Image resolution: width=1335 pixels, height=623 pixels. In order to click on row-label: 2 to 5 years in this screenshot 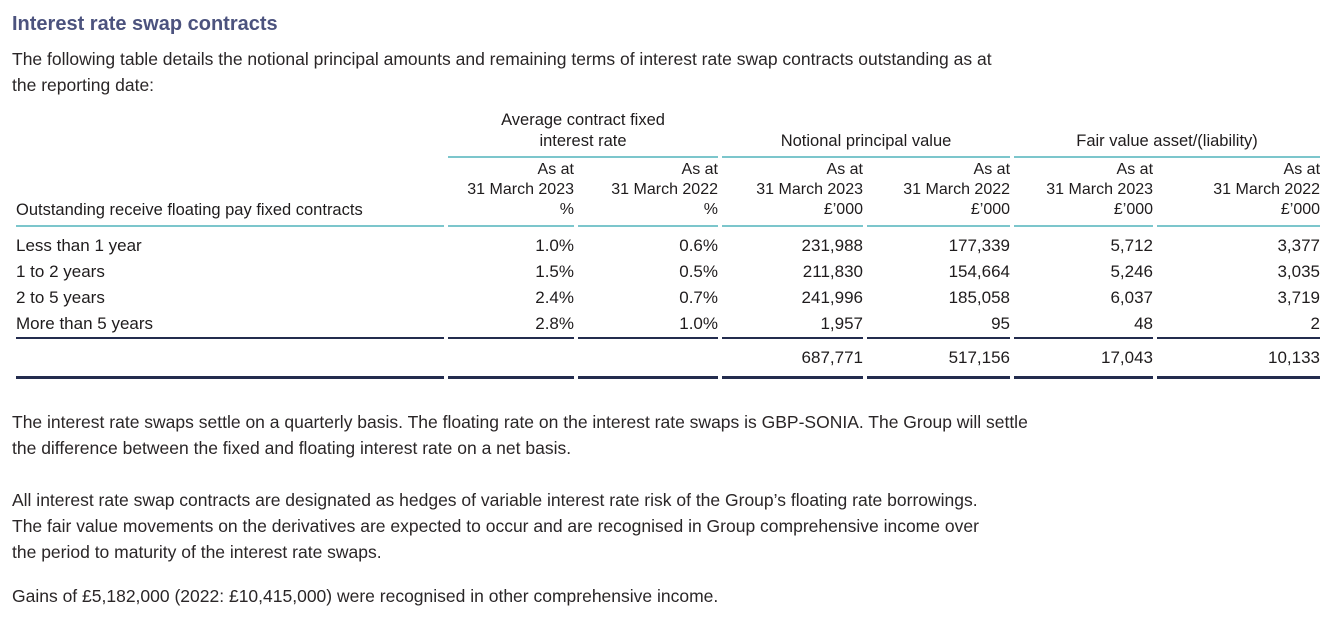, I will do `click(60, 297)`.